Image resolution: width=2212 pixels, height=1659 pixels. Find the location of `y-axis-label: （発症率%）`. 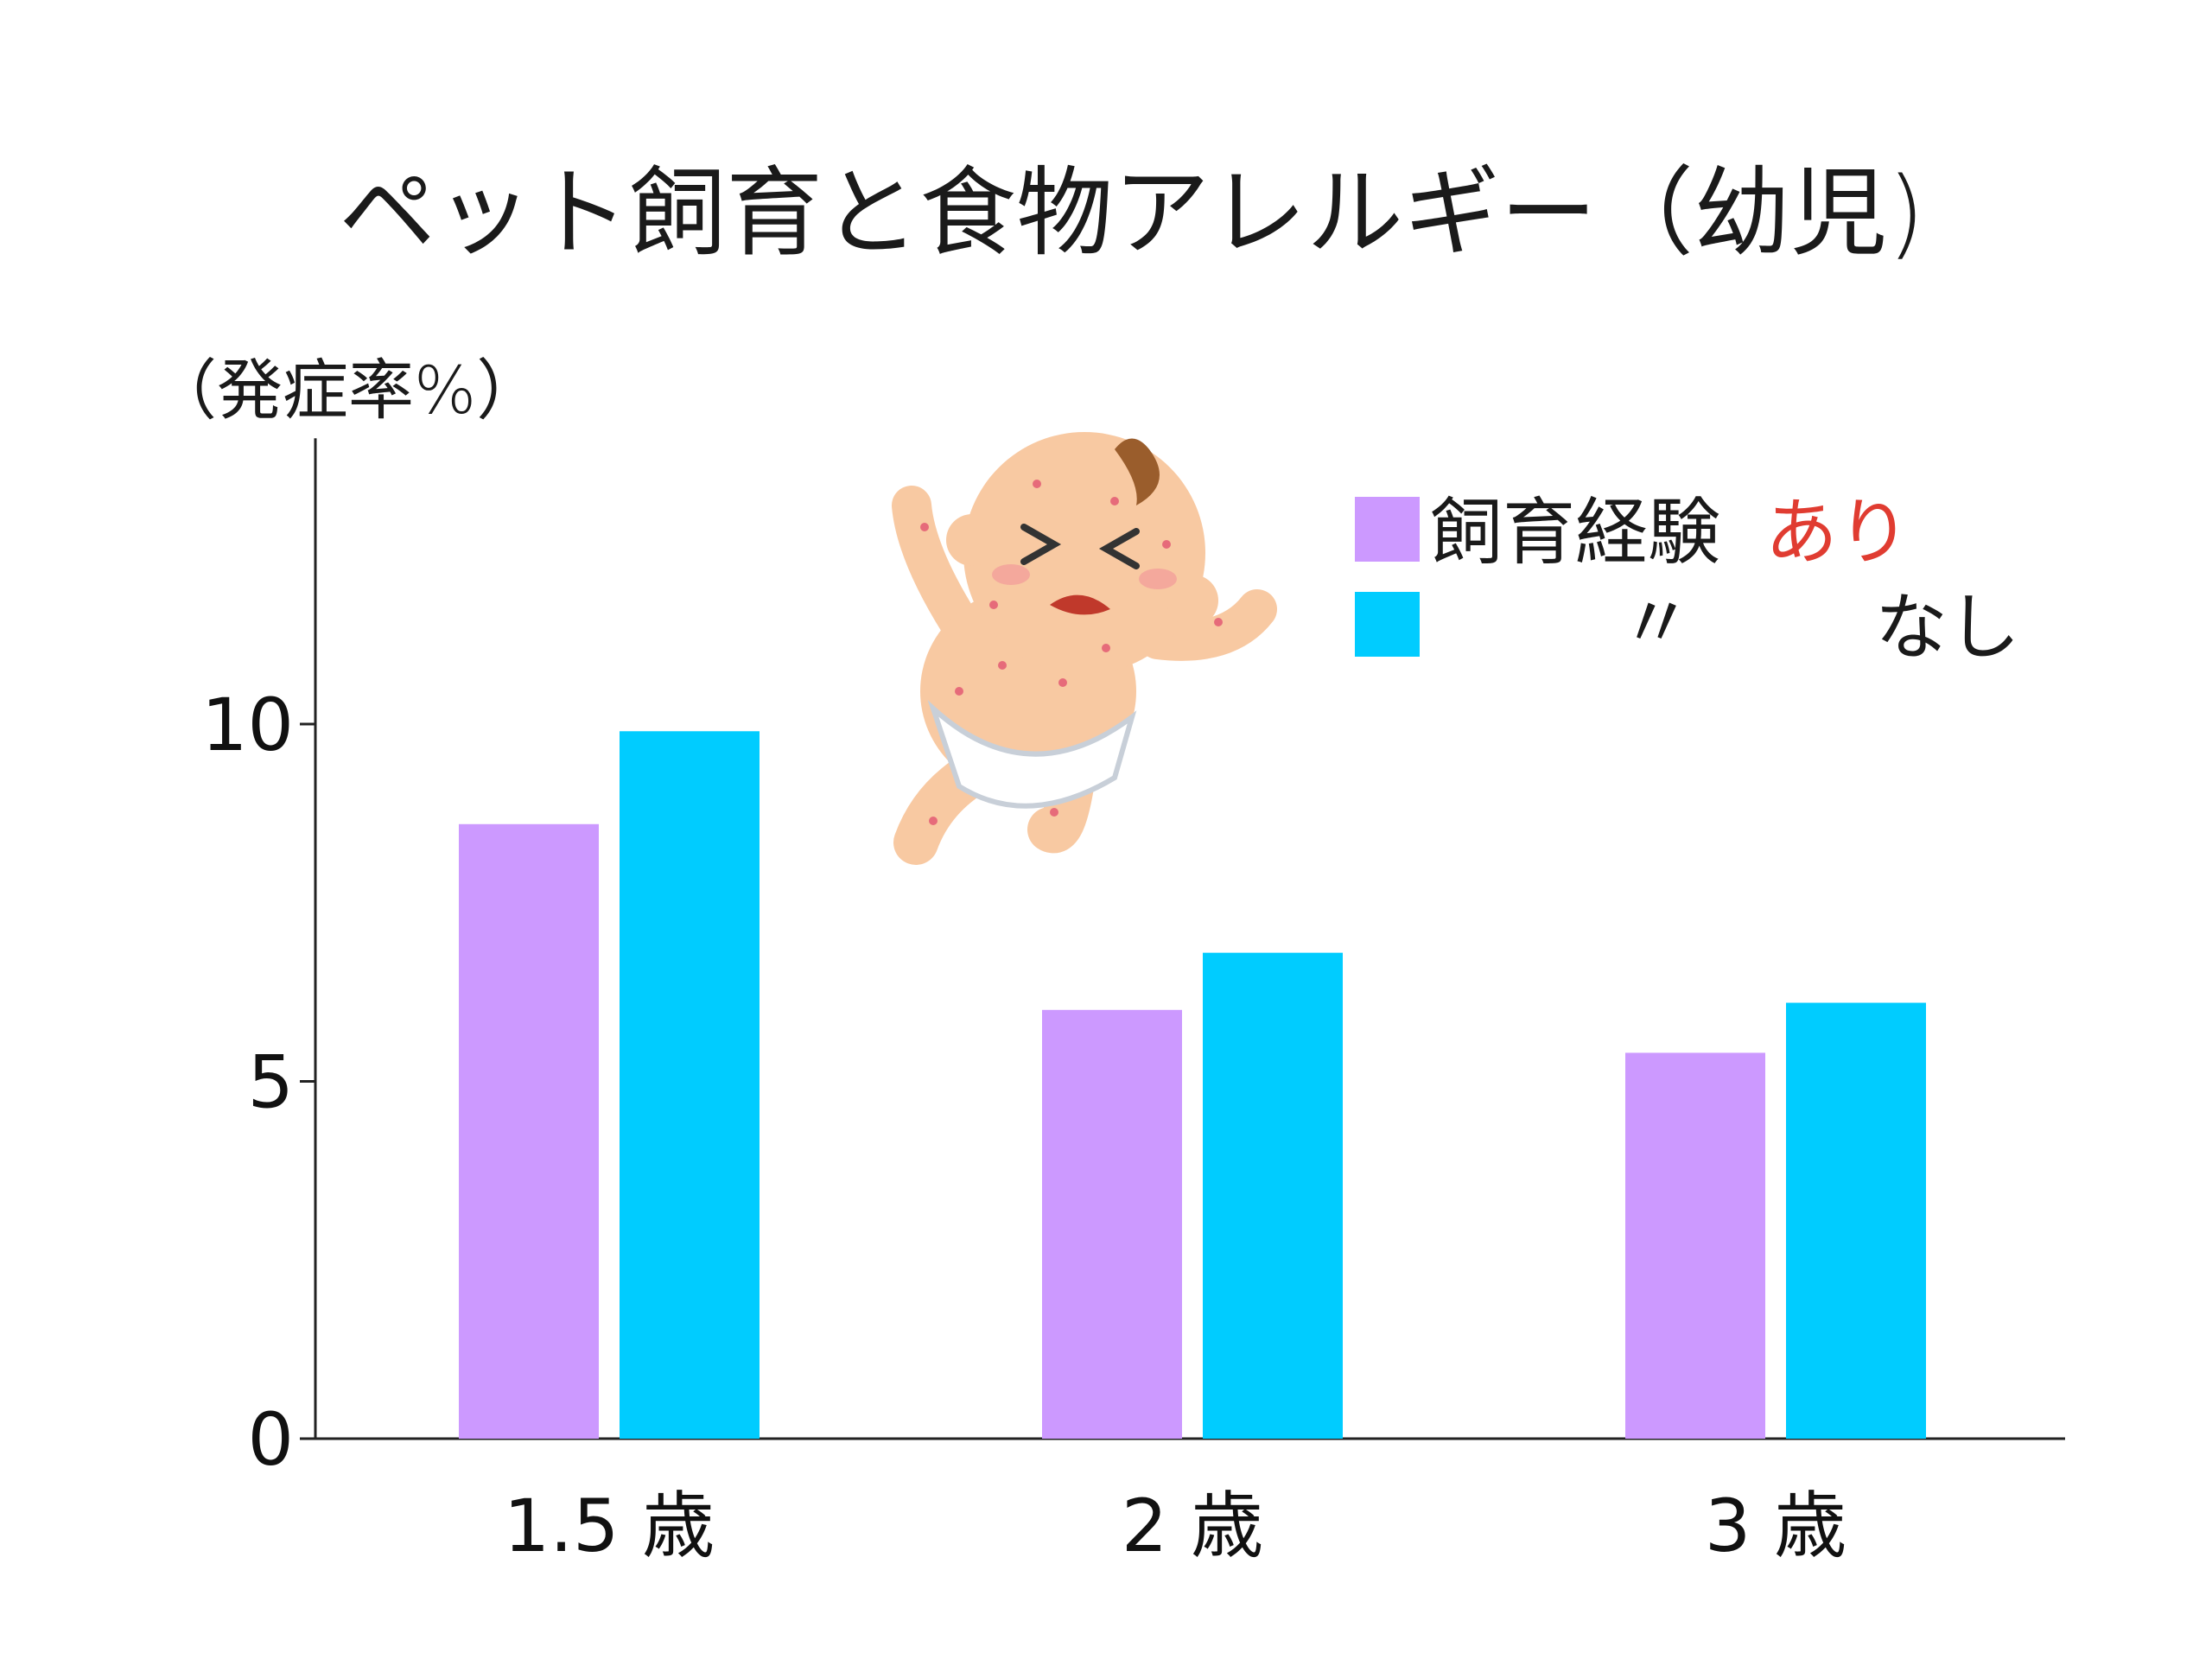

y-axis-label: （発症率%） is located at coordinates (346, 390).